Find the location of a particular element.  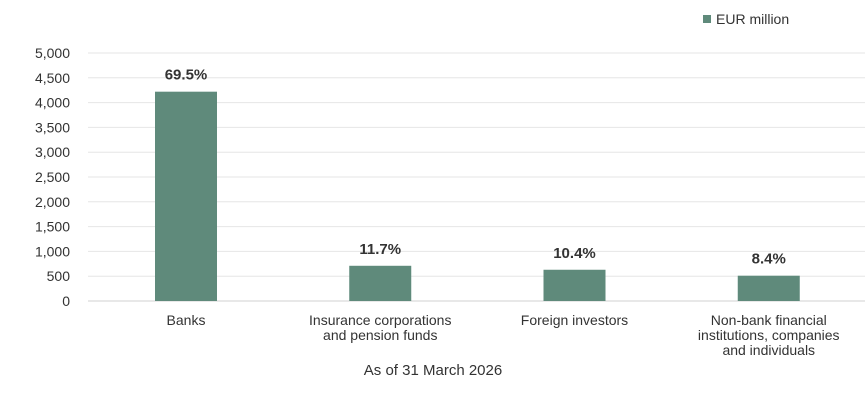

y-tick-label: 2,500 is located at coordinates (52, 177).